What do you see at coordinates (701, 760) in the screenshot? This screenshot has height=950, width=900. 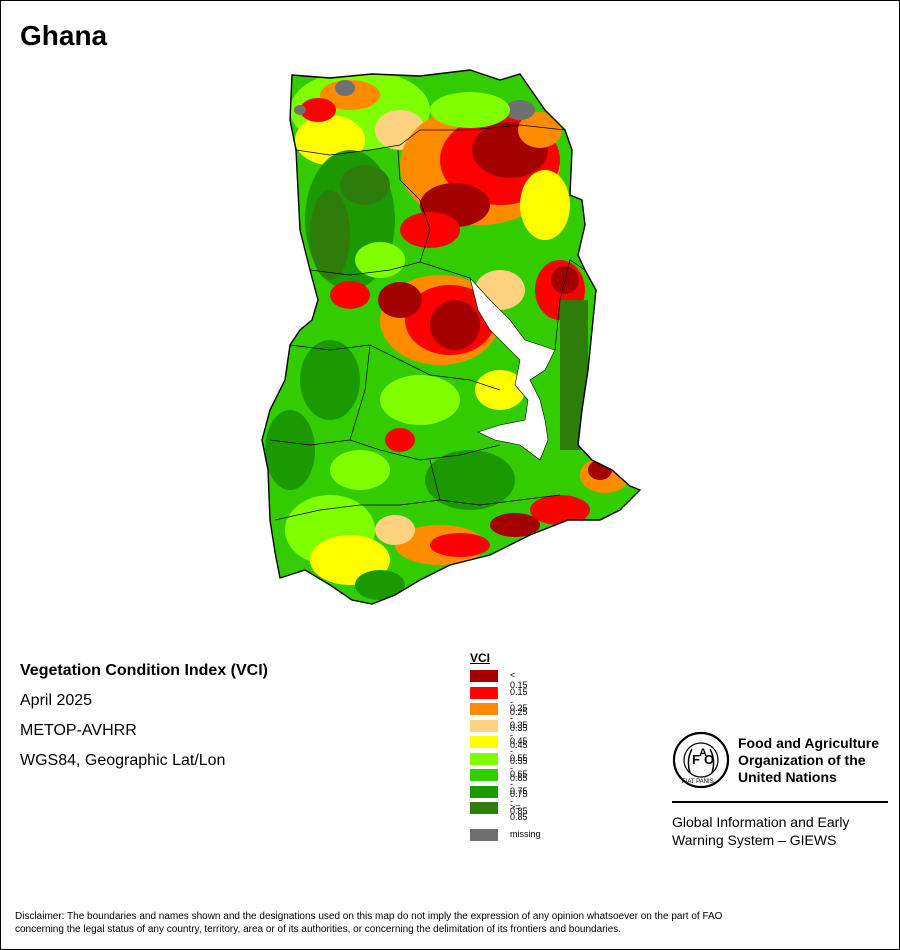 I see `fao-logo-icon: F A O FIAT PANIS` at bounding box center [701, 760].